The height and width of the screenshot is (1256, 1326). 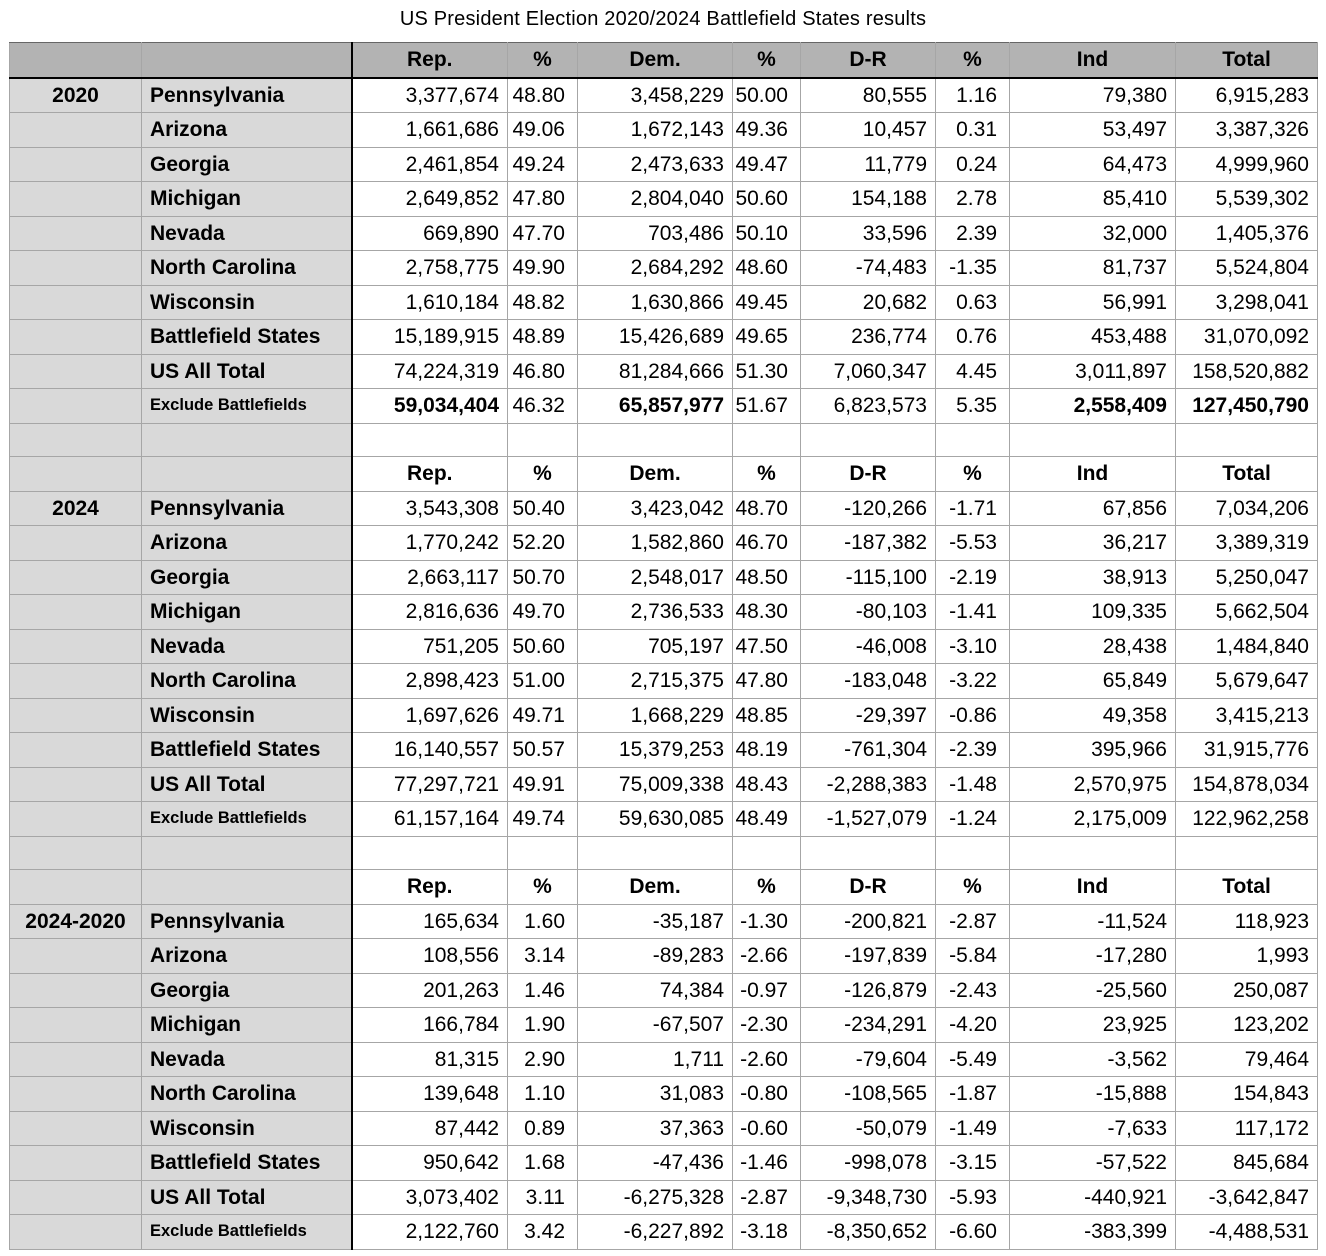 I want to click on row-label-cell: Pennsylvania, so click(x=246, y=95).